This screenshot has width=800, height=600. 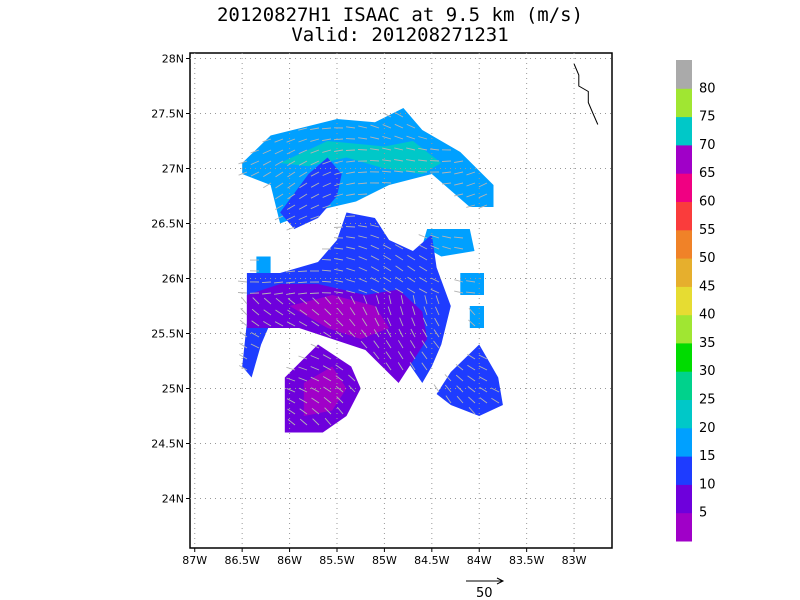 What do you see at coordinates (707, 456) in the screenshot?
I see `colorbar-label: 15` at bounding box center [707, 456].